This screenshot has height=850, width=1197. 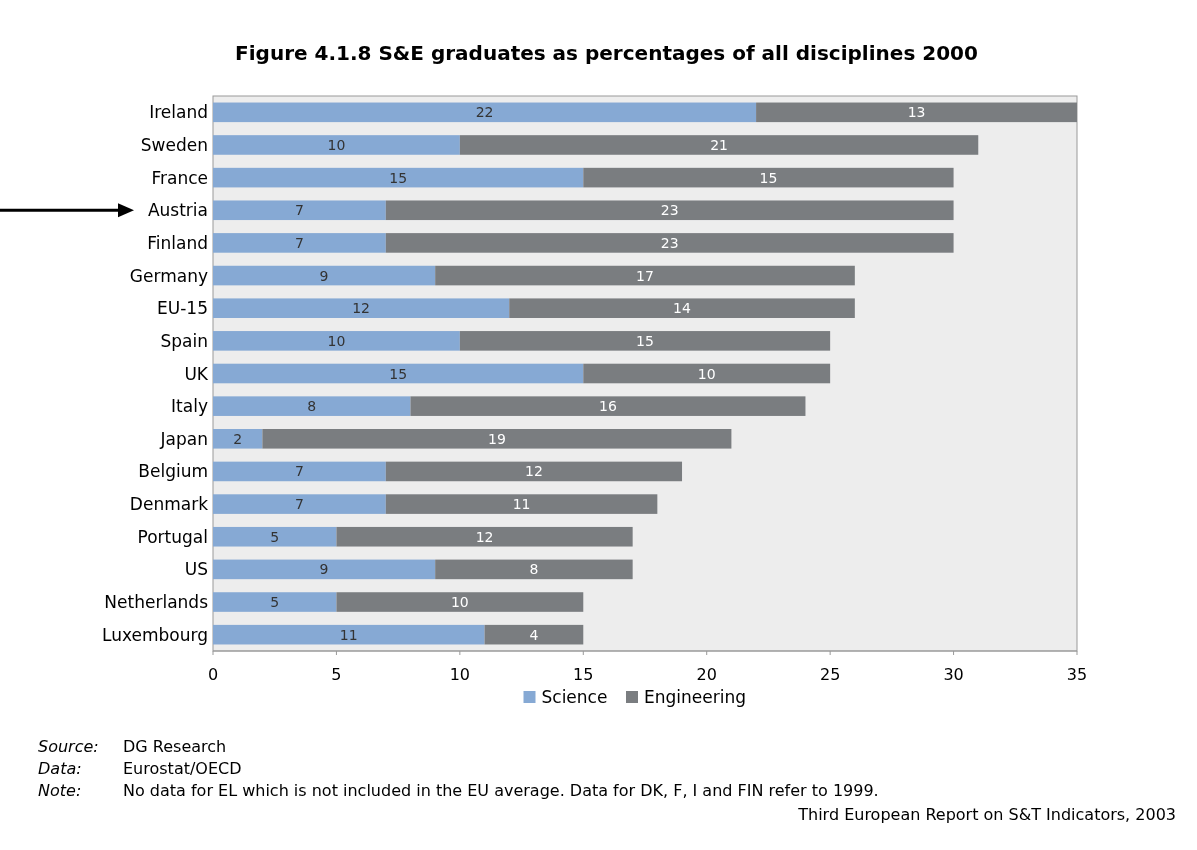 I want to click on legend-label: Science, so click(x=574, y=697).